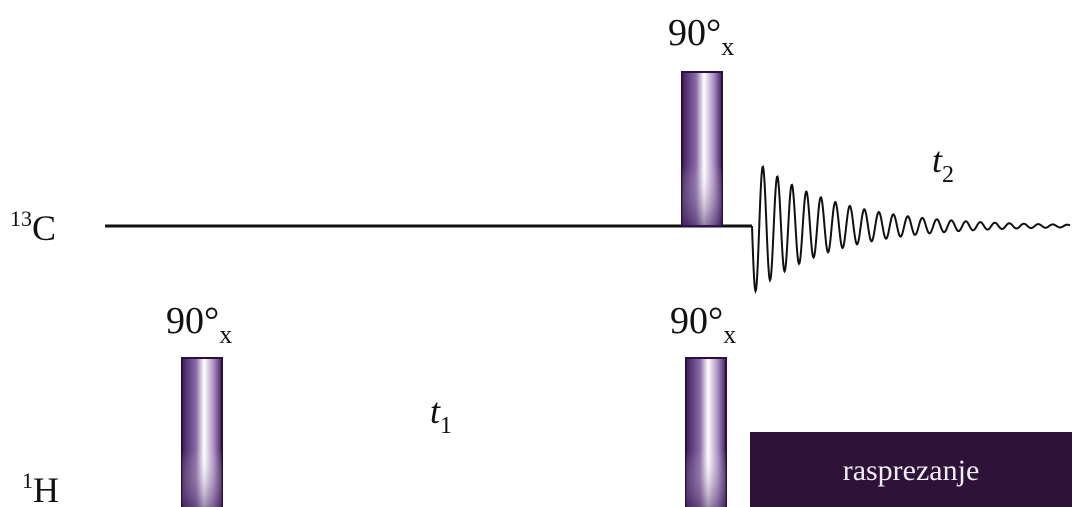 The height and width of the screenshot is (507, 1072). What do you see at coordinates (702, 149) in the screenshot?
I see `carbon-90-pulse` at bounding box center [702, 149].